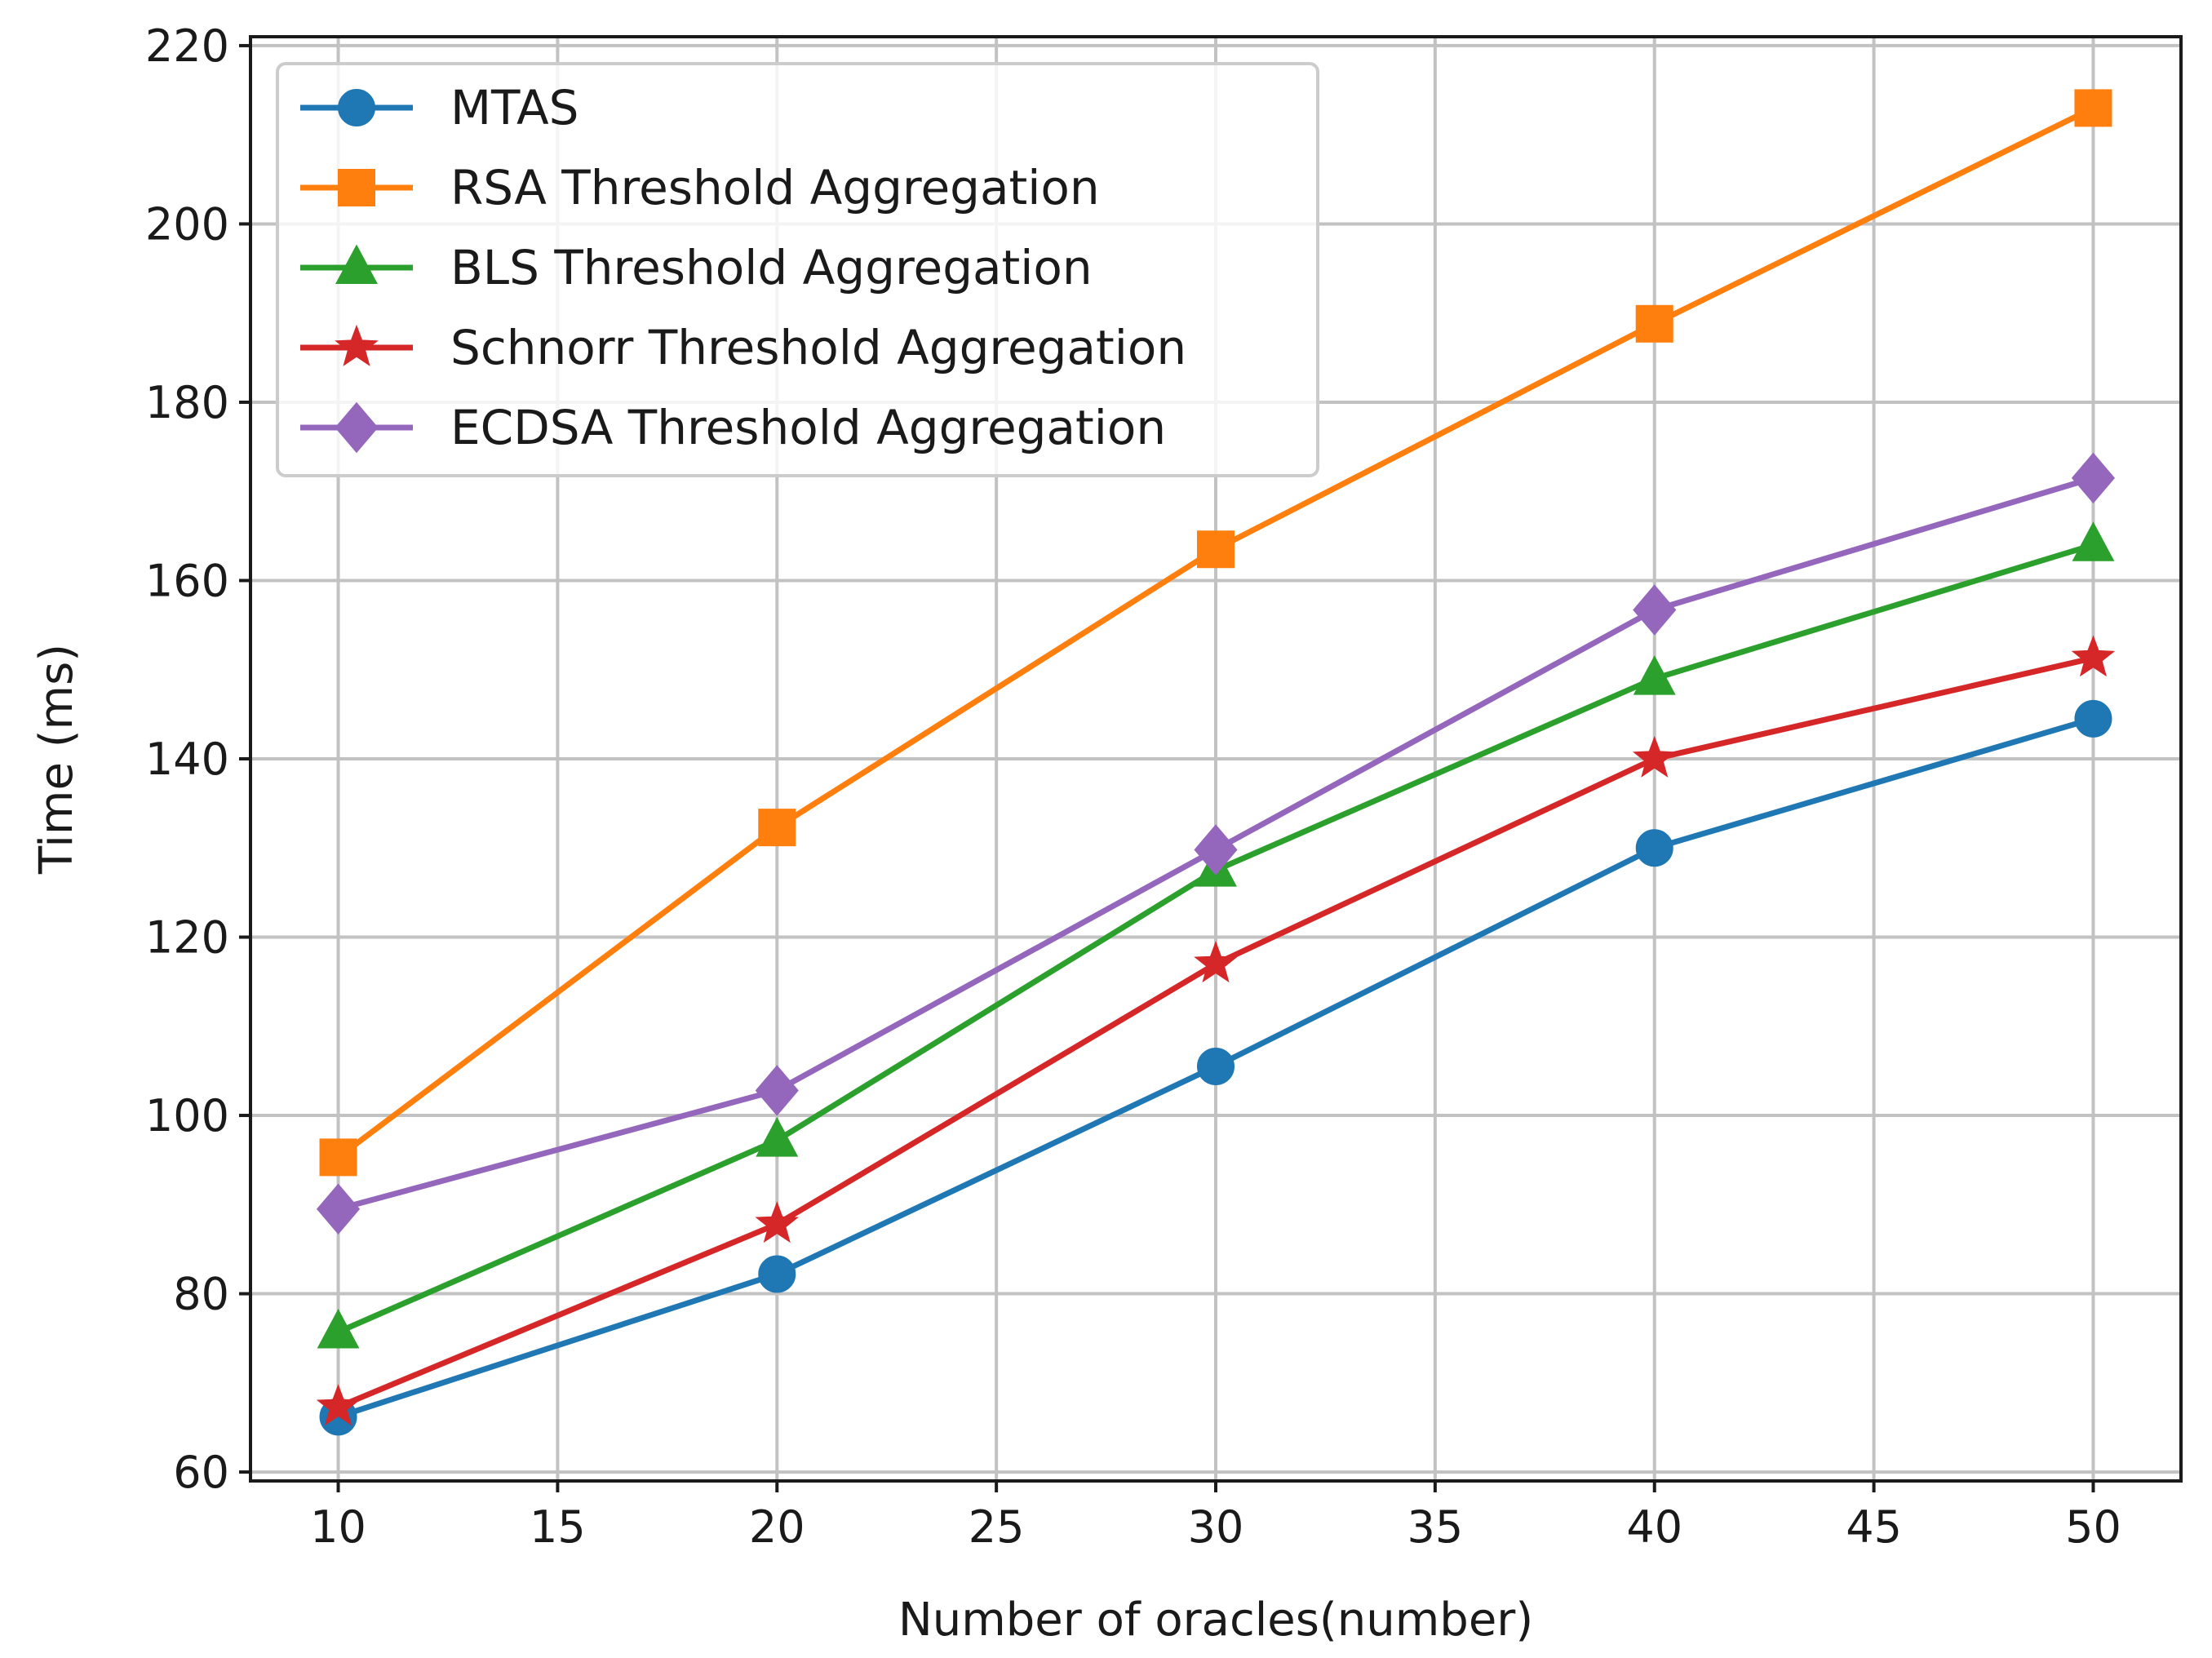 The height and width of the screenshot is (1658, 2212). Describe the element at coordinates (187, 759) in the screenshot. I see `y-tick-label: 140` at that location.